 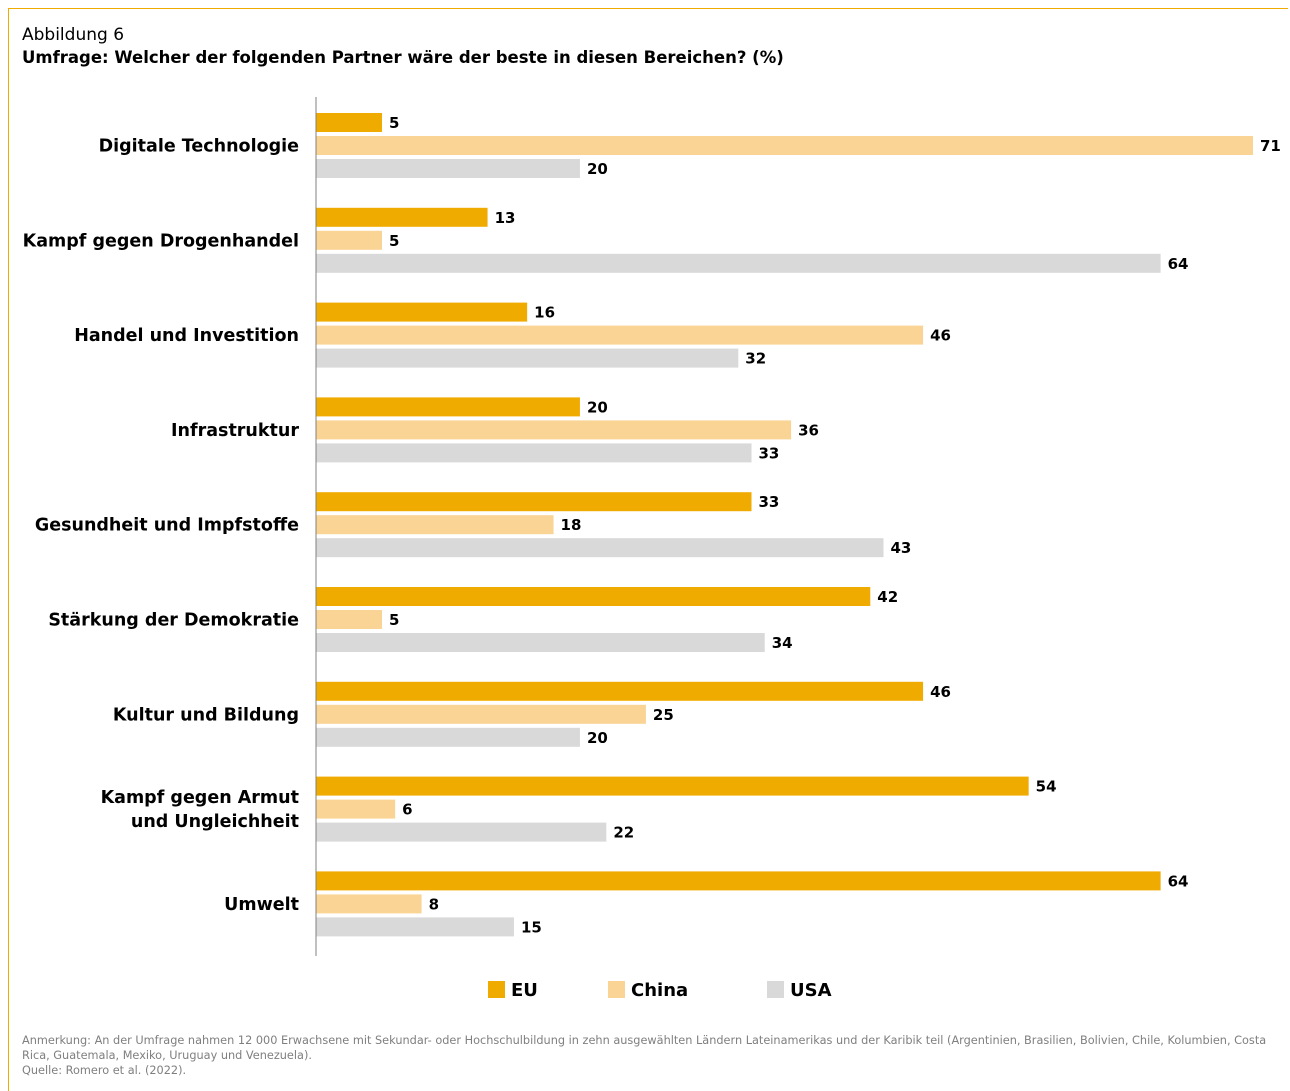 What do you see at coordinates (571, 525) in the screenshot?
I see `data-label: 18` at bounding box center [571, 525].